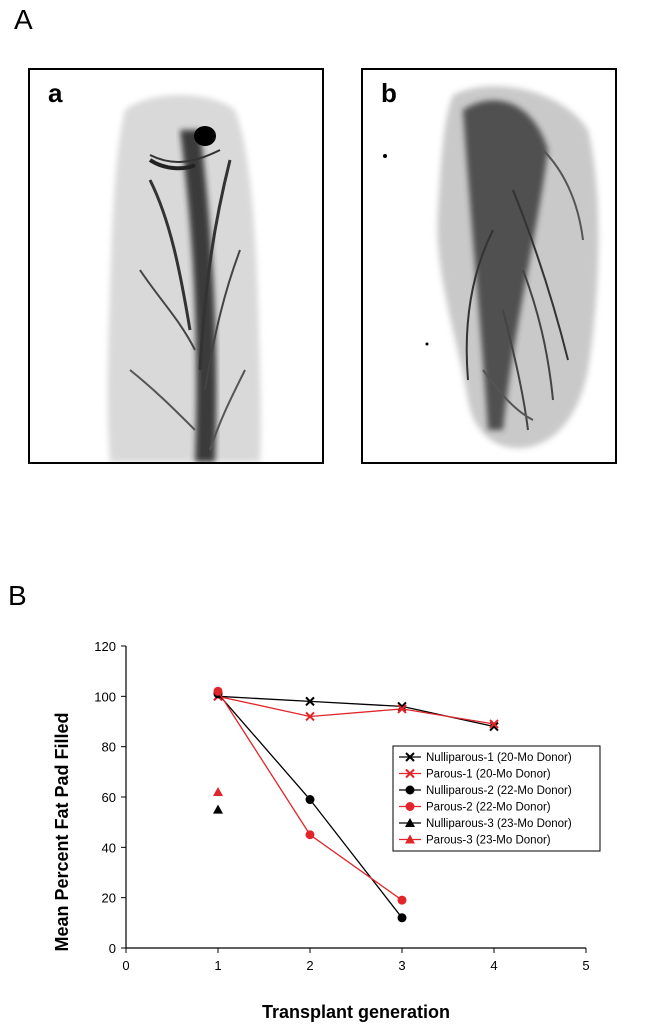  Describe the element at coordinates (401, 965) in the screenshot. I see `x-tick-label: 3` at that location.